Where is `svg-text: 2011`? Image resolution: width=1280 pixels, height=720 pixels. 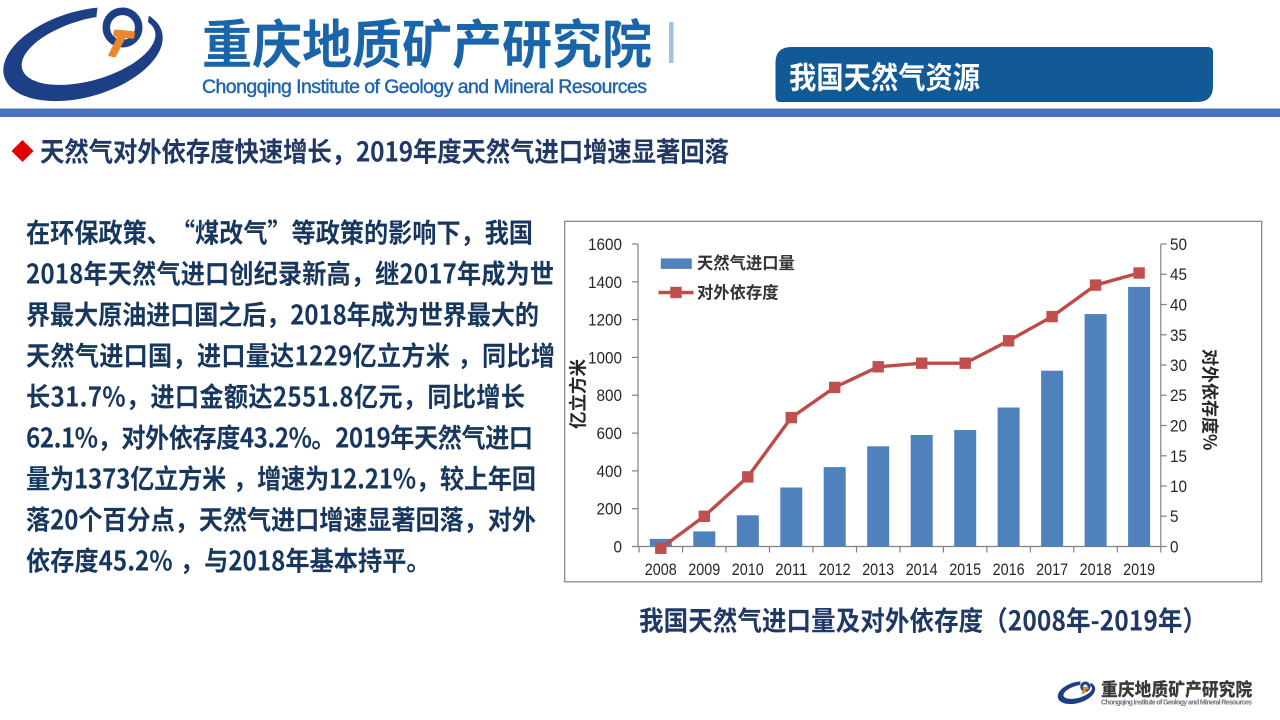
svg-text: 2011 is located at coordinates (791, 569).